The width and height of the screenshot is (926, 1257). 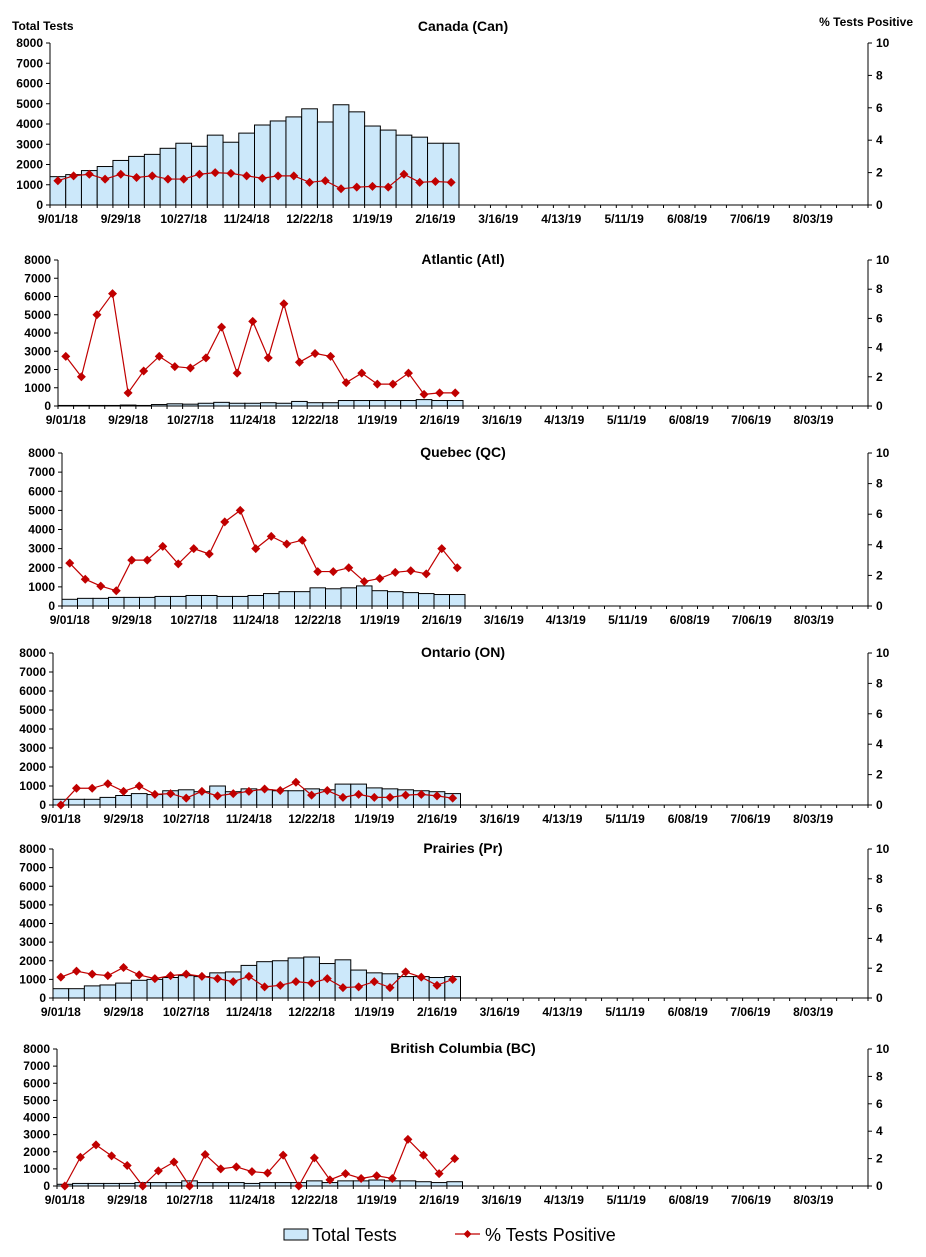 I want to click on y2-tick-label: 4, so click(x=879, y=348).